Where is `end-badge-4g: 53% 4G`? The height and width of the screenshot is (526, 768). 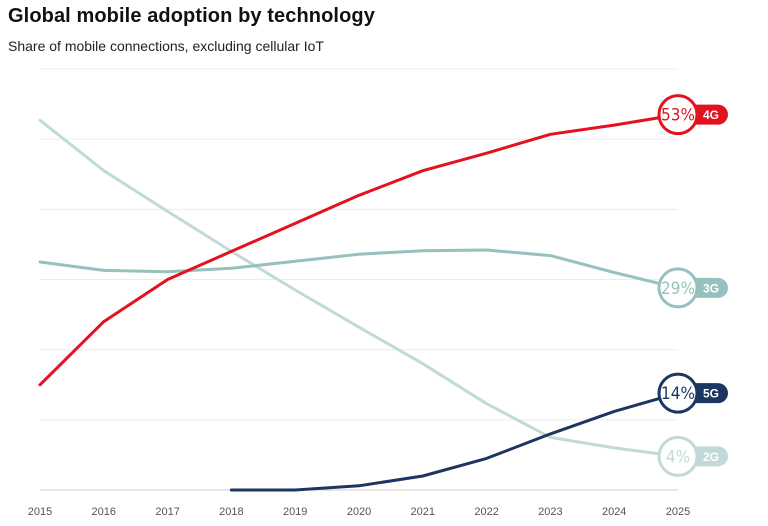 end-badge-4g: 53% 4G is located at coordinates (692, 115).